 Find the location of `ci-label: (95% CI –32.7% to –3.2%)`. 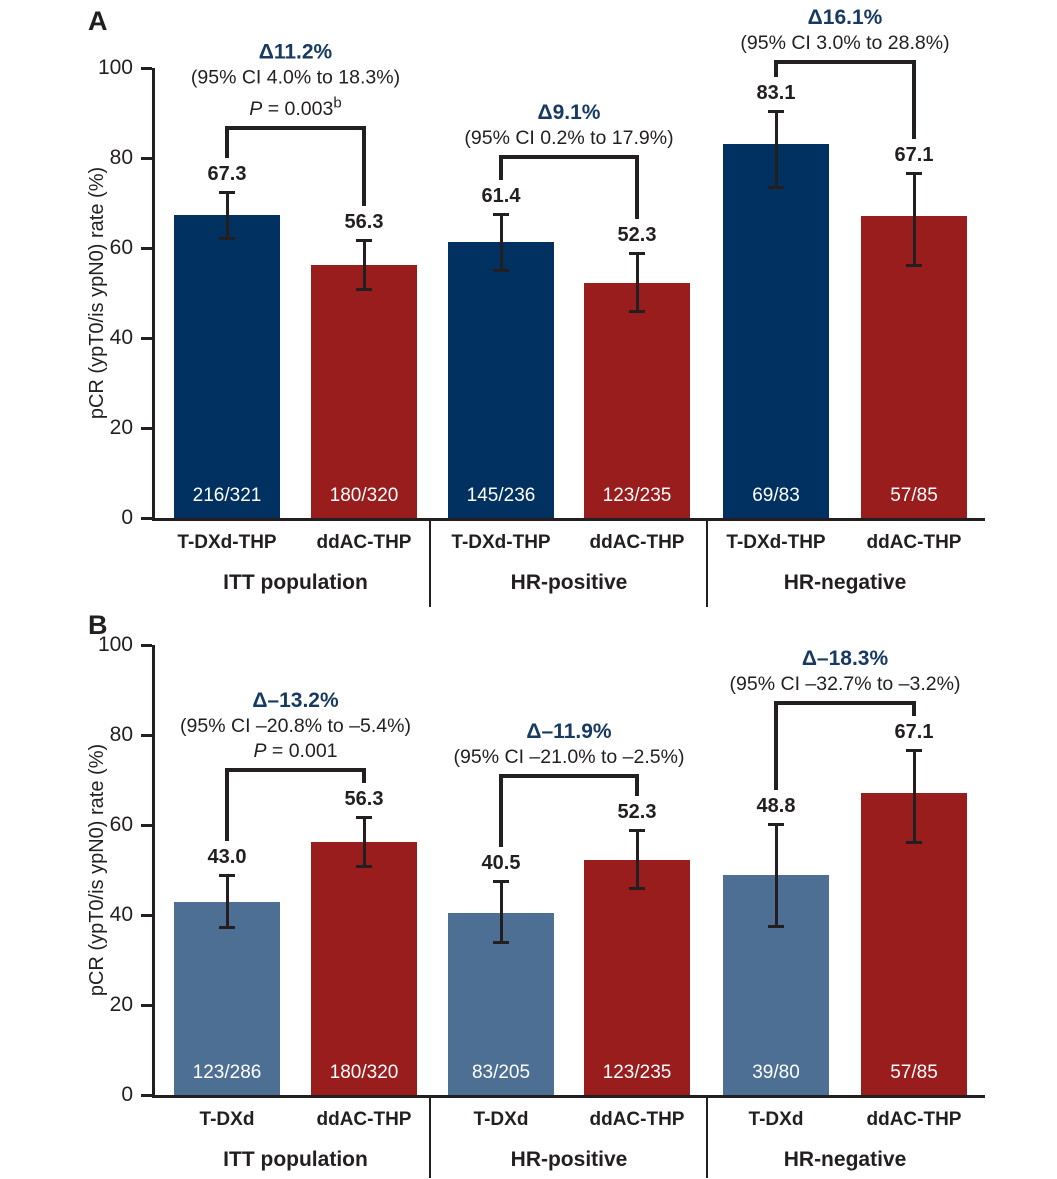

ci-label: (95% CI –32.7% to –3.2%) is located at coordinates (845, 684).